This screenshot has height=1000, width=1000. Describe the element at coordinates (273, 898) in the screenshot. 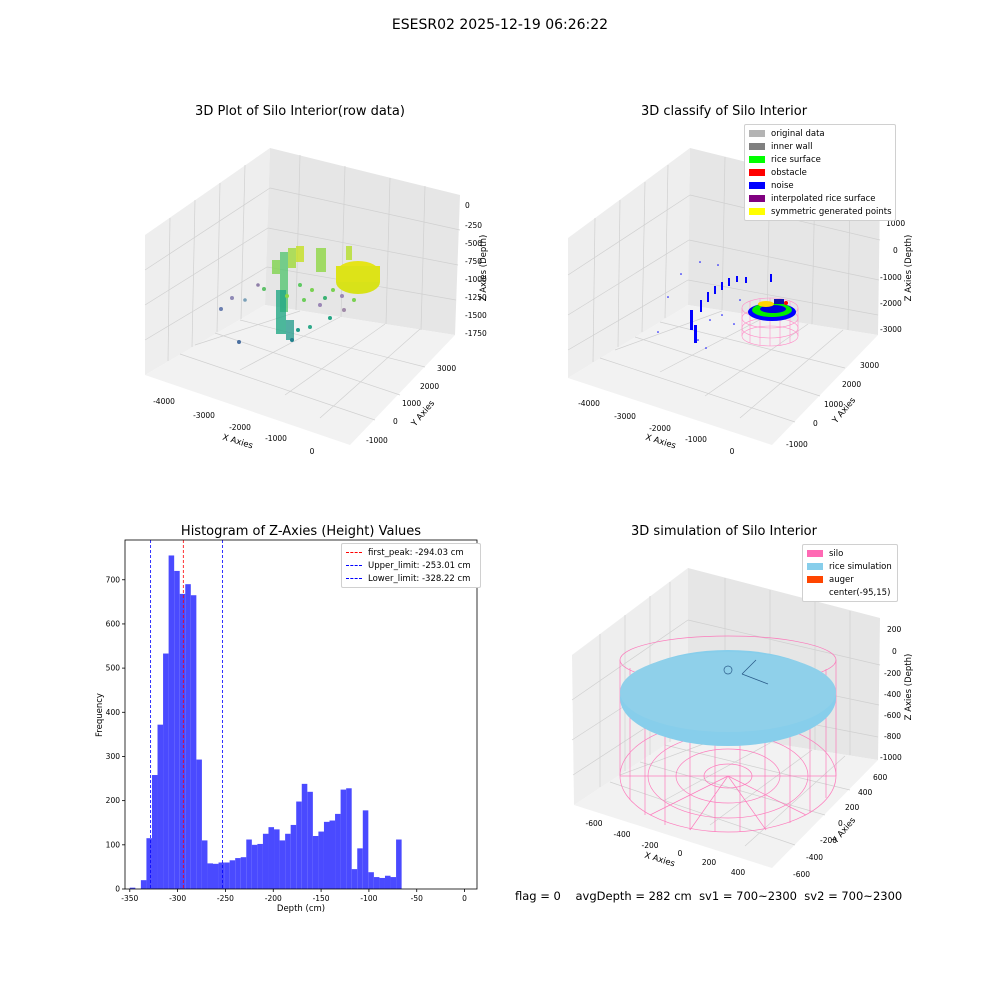

I see `hist-xtick-label: -200` at that location.